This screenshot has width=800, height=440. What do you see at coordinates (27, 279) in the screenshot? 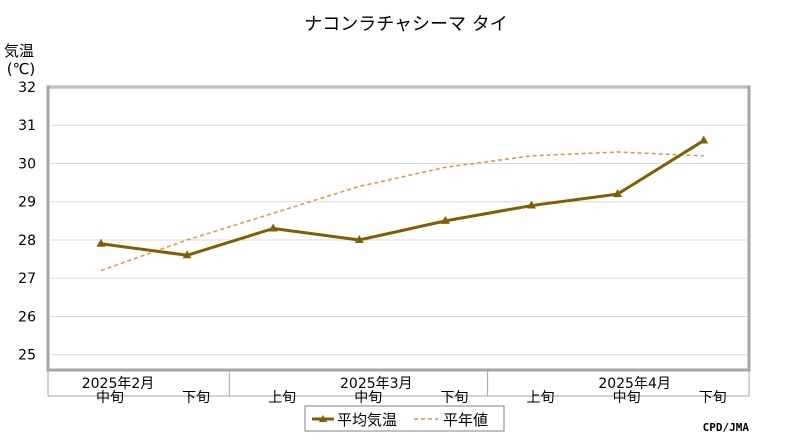
I see `y-tick-label: 27` at bounding box center [27, 279].